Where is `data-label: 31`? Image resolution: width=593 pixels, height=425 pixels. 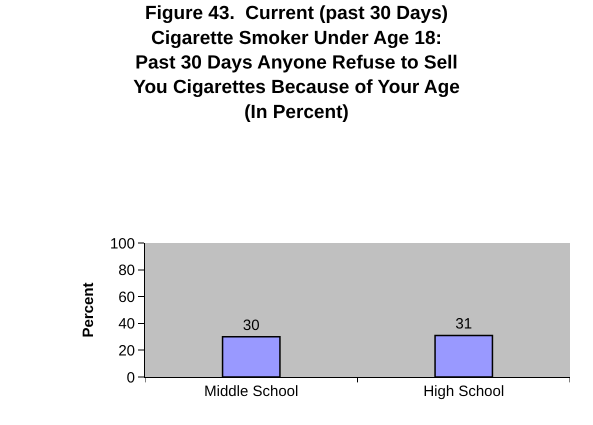
data-label: 31 is located at coordinates (463, 323).